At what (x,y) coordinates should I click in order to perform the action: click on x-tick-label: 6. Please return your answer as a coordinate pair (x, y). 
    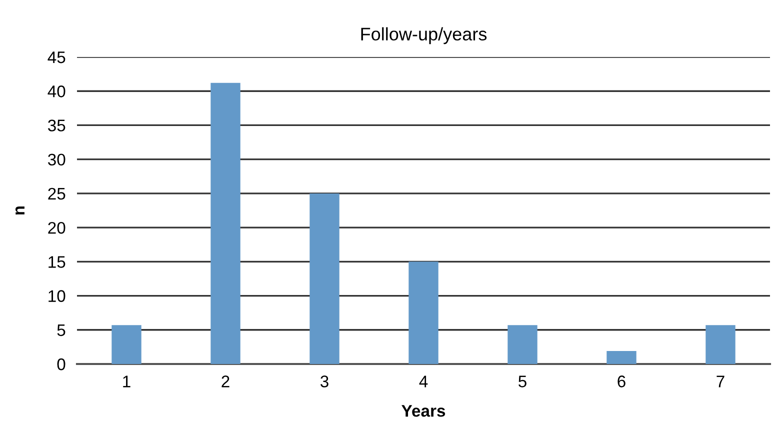
    Looking at the image, I should click on (622, 382).